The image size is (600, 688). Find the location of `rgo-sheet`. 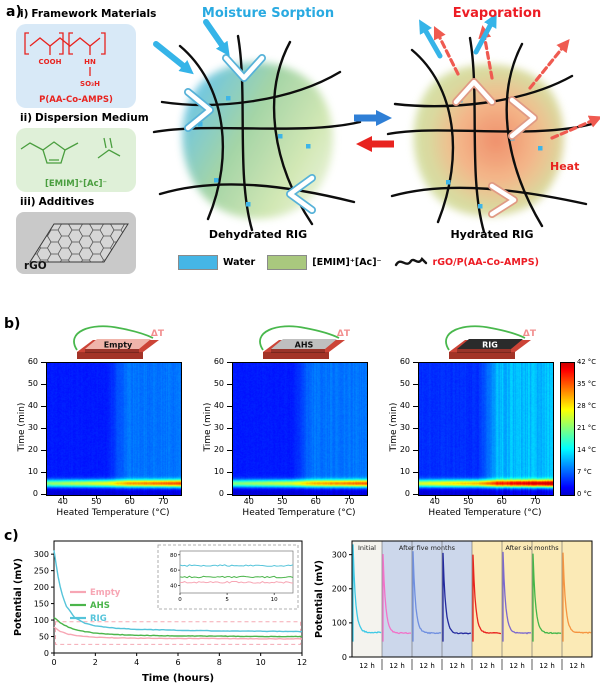

rgo-sheet is located at coordinates (79, 243).